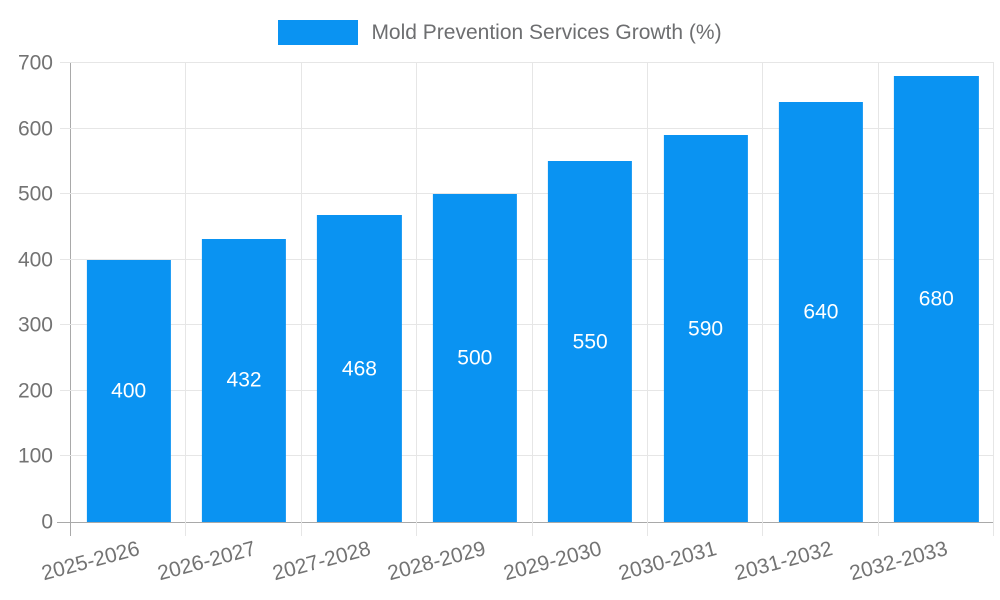 The height and width of the screenshot is (600, 1000). I want to click on bar: 640, so click(821, 312).